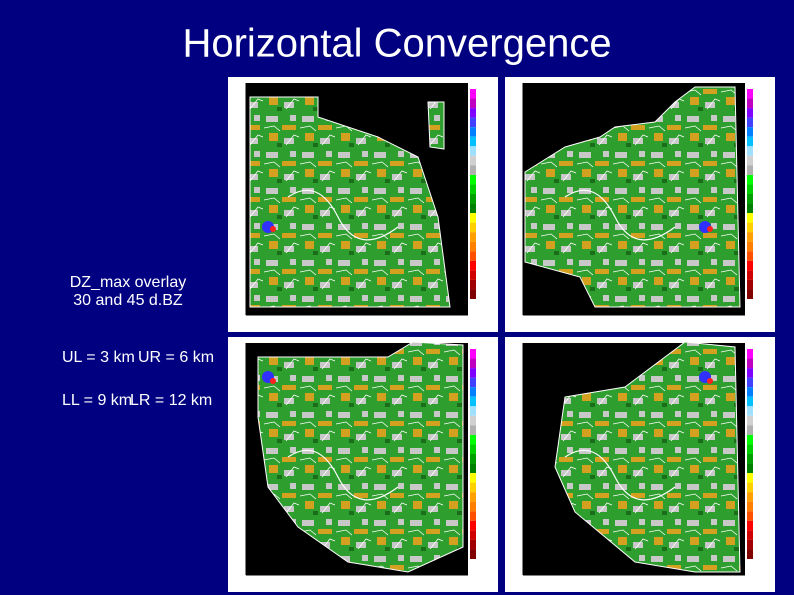 This screenshot has width=794, height=595. What do you see at coordinates (128, 282) in the screenshot?
I see `overlay-note: DZ_max overlay` at bounding box center [128, 282].